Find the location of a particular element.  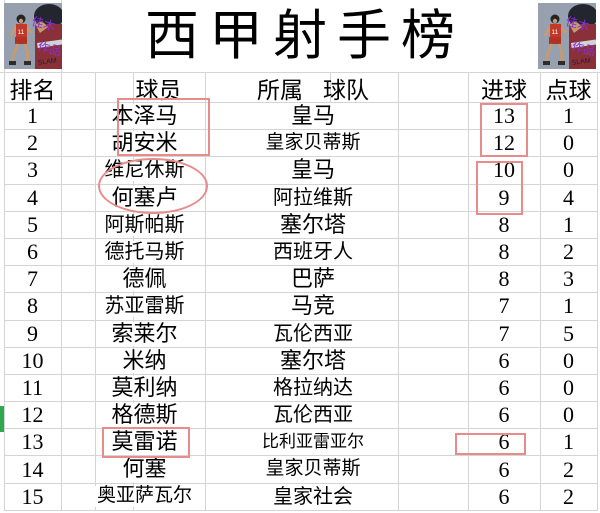

player-cell: 德托马斯 is located at coordinates (144, 252).